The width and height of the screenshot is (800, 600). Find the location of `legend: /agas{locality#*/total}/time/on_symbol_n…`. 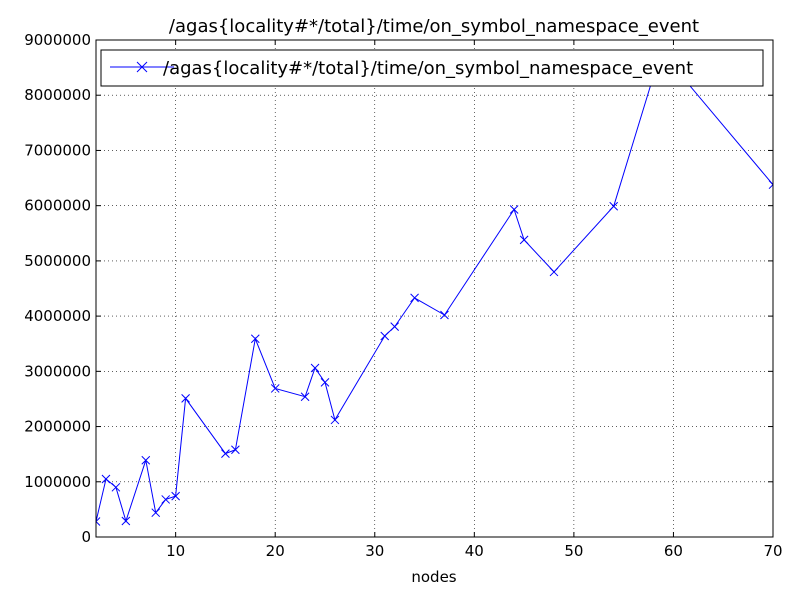

legend: /agas{locality#*/total}/time/on_symbol_n… is located at coordinates (432, 68).